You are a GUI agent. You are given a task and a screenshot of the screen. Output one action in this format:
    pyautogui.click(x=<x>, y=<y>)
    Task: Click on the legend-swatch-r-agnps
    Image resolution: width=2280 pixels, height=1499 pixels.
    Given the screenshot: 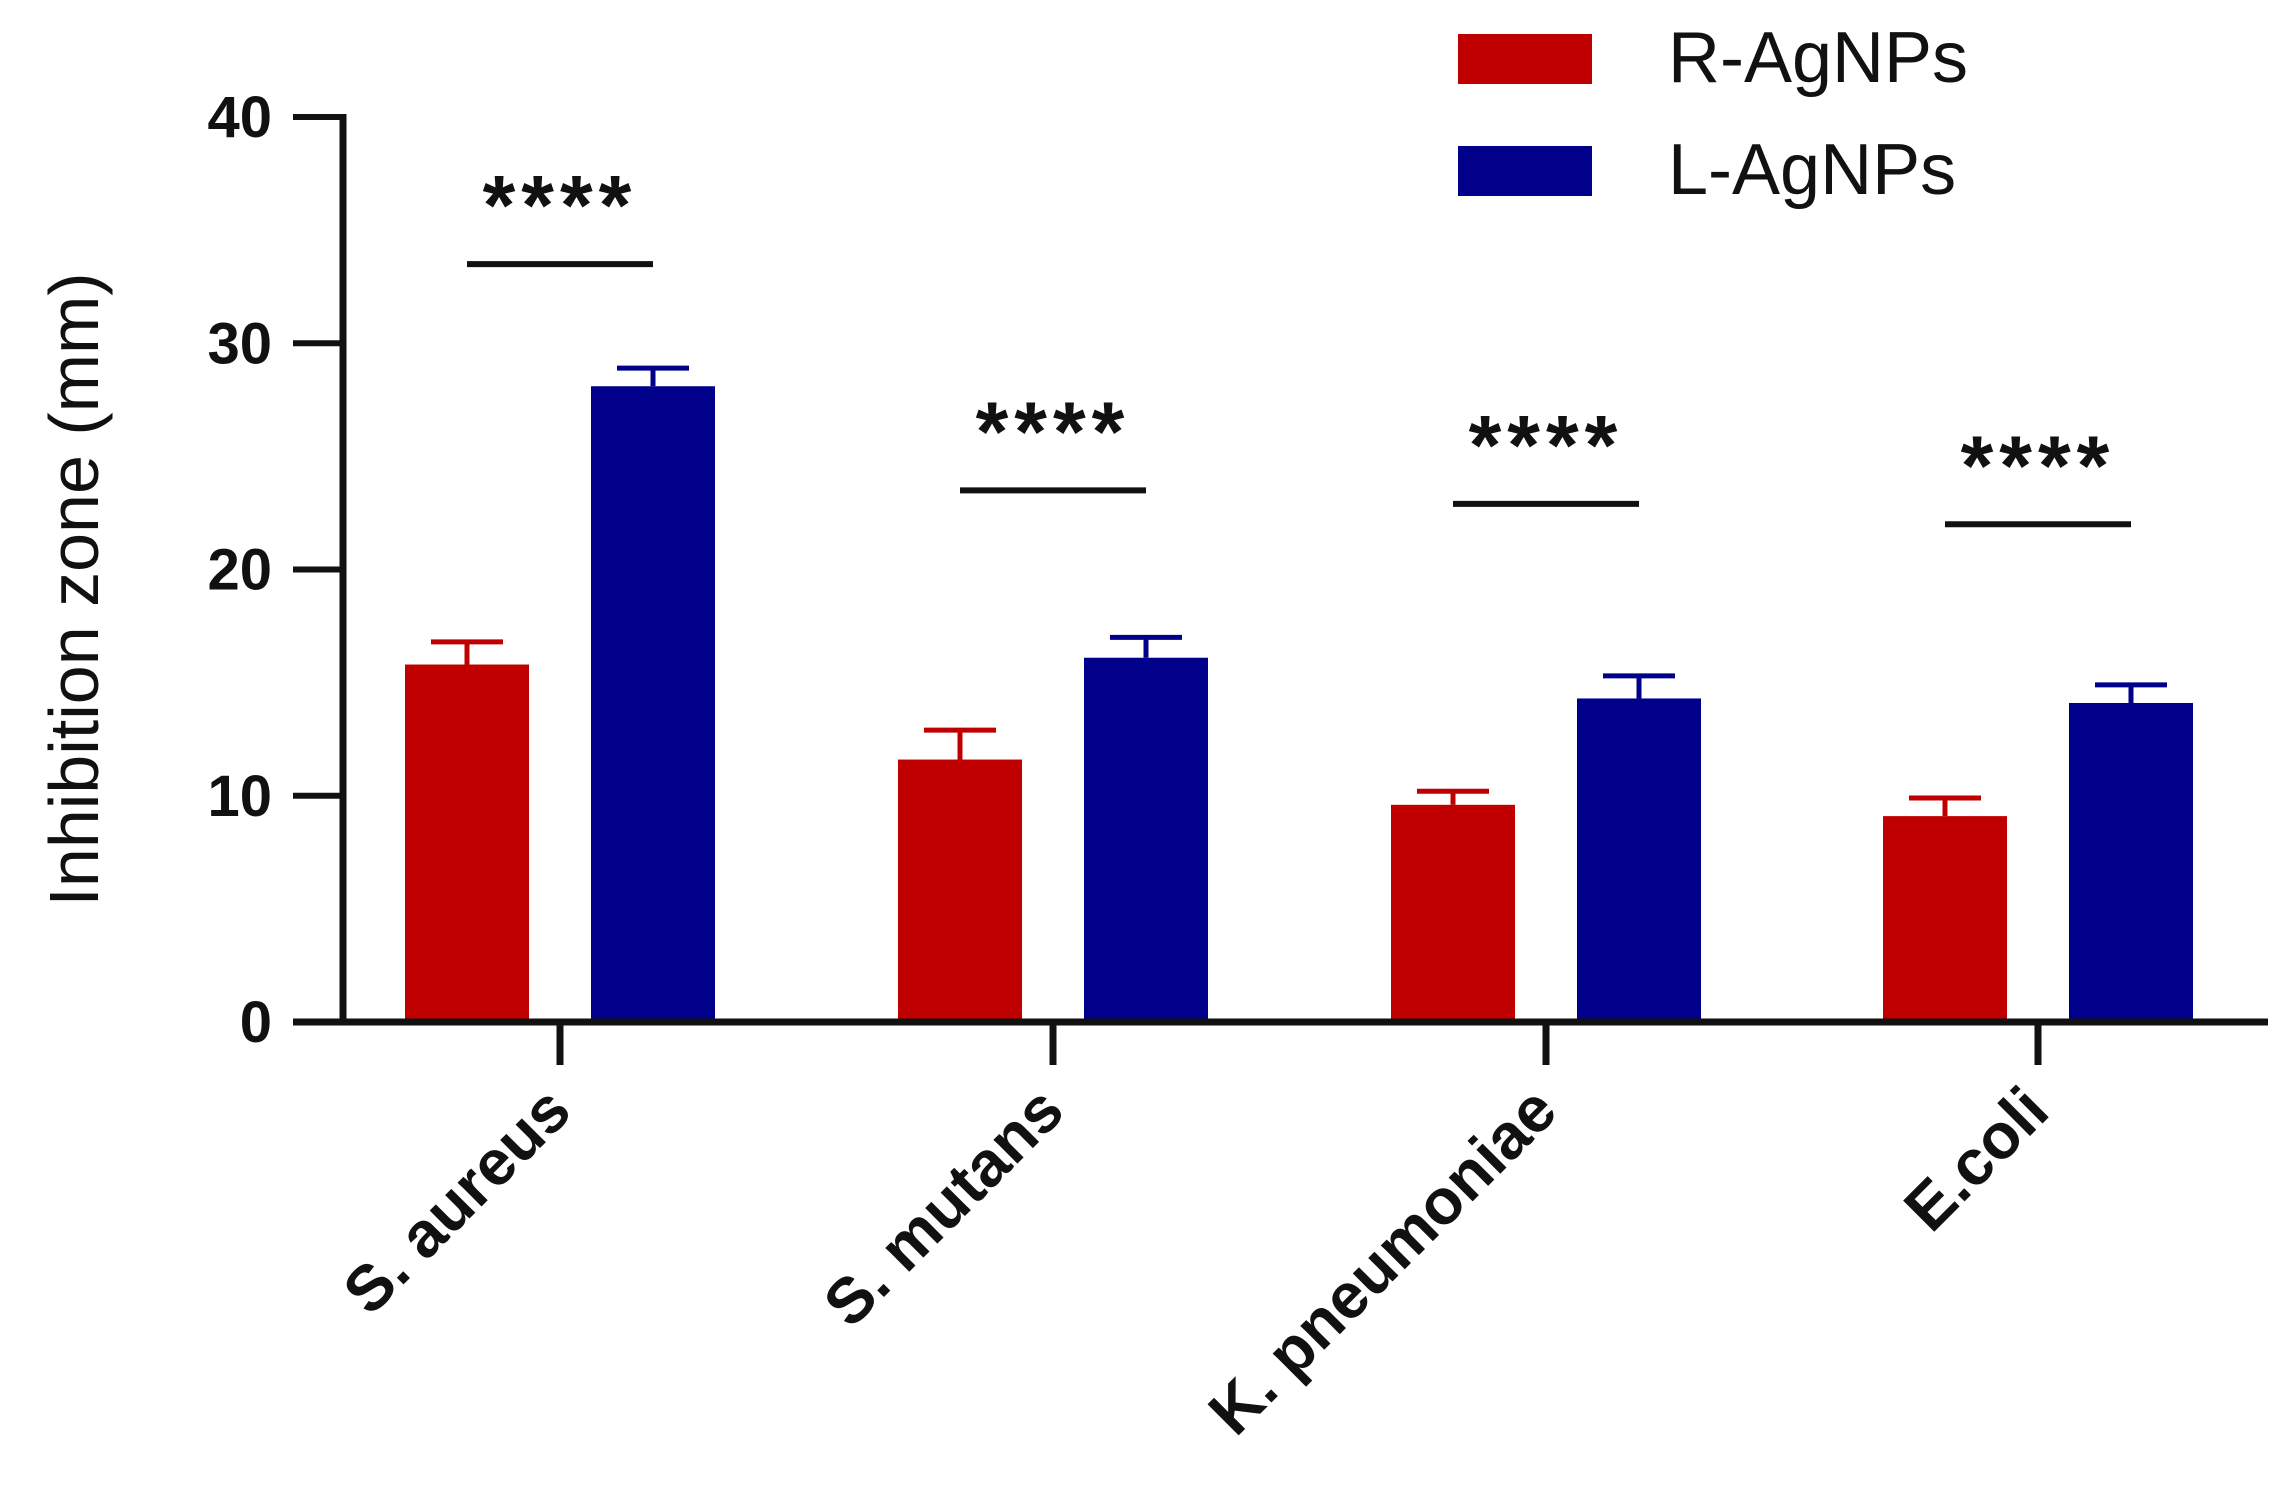 What is the action you would take?
    pyautogui.click(x=1525, y=59)
    